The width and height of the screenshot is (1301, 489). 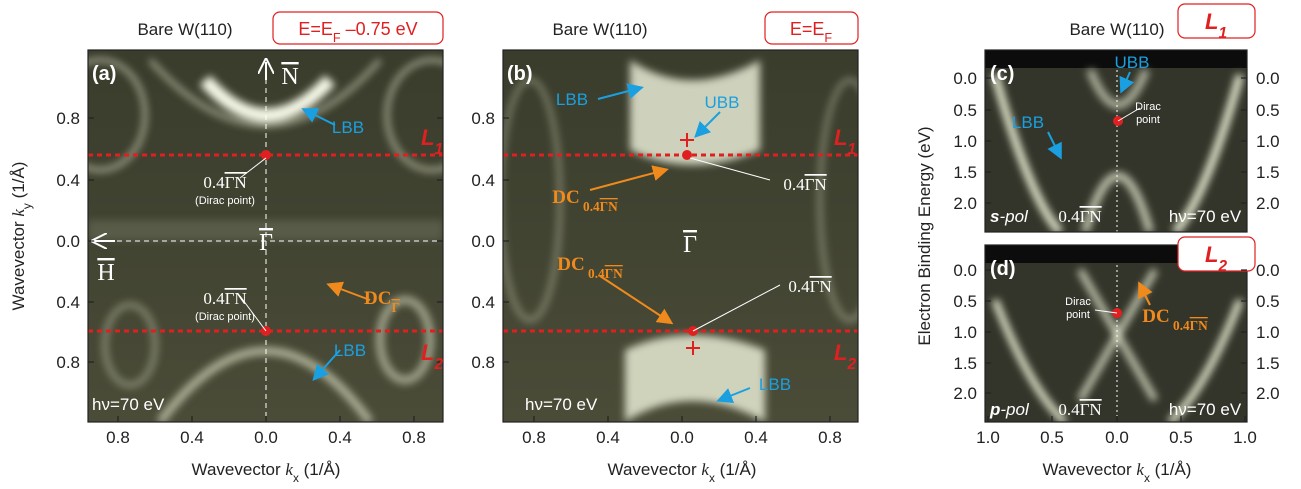 What do you see at coordinates (379, 29) in the screenshot?
I see `text-part: –0.75 eV` at bounding box center [379, 29].